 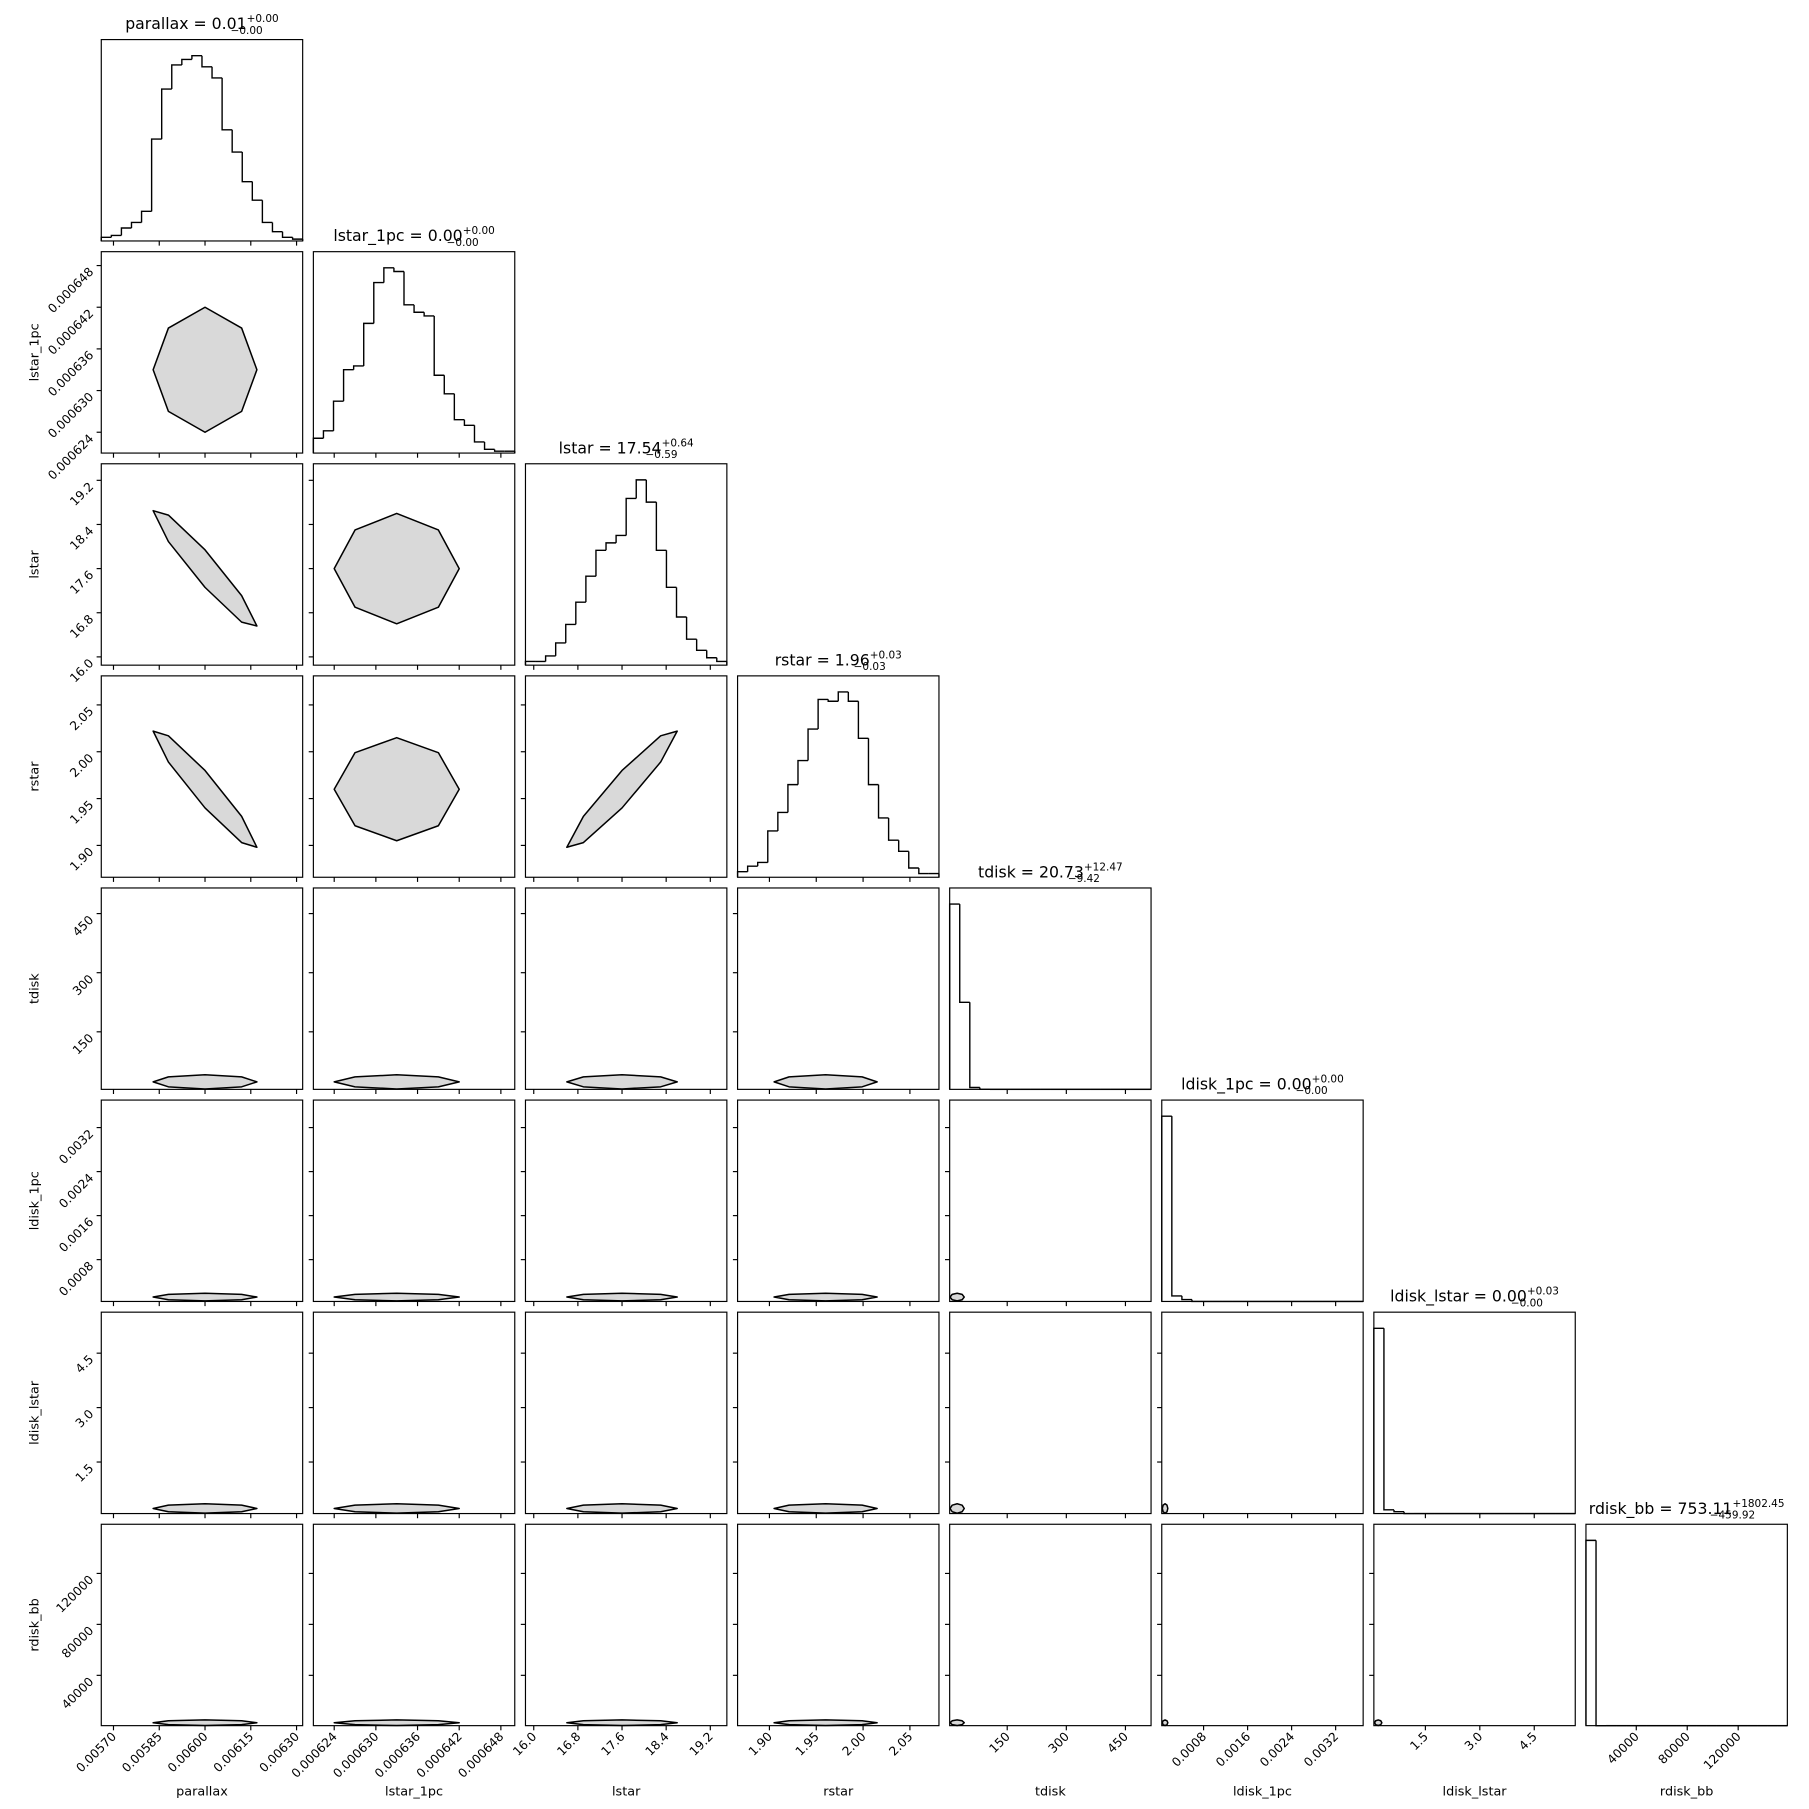 What do you see at coordinates (34, 1200) in the screenshot?
I see `y-axis-label: ldisk_1pc` at bounding box center [34, 1200].